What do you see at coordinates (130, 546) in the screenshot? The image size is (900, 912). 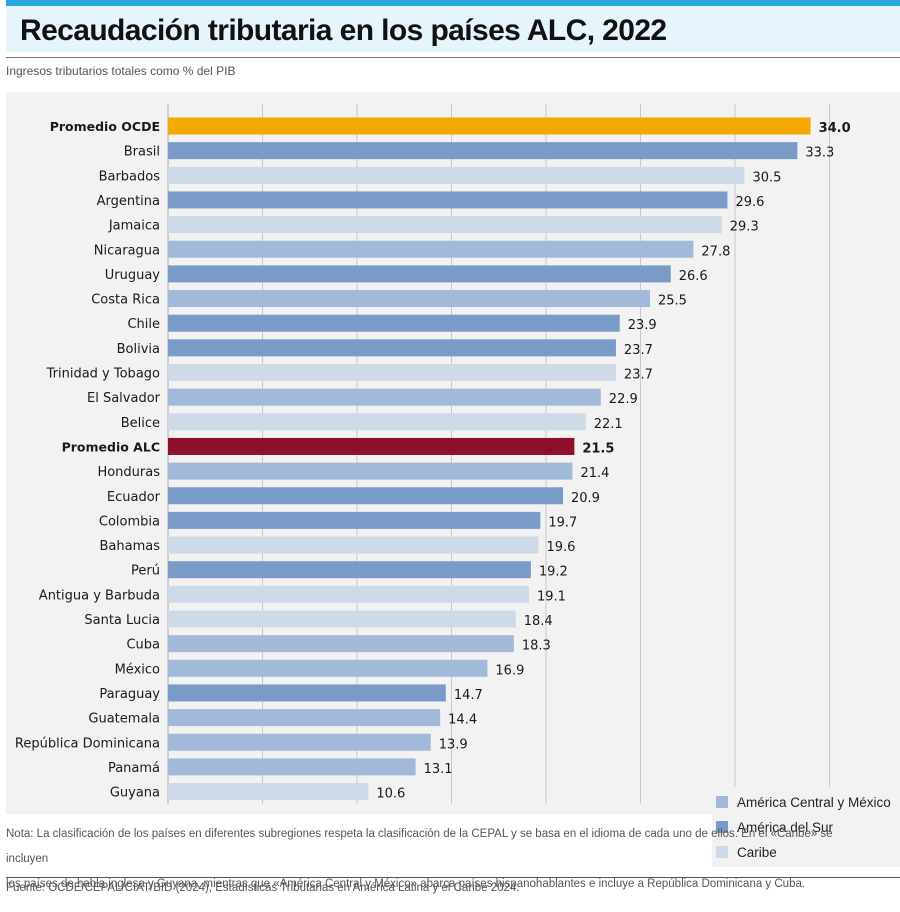 I see `category-label: Bahamas` at bounding box center [130, 546].